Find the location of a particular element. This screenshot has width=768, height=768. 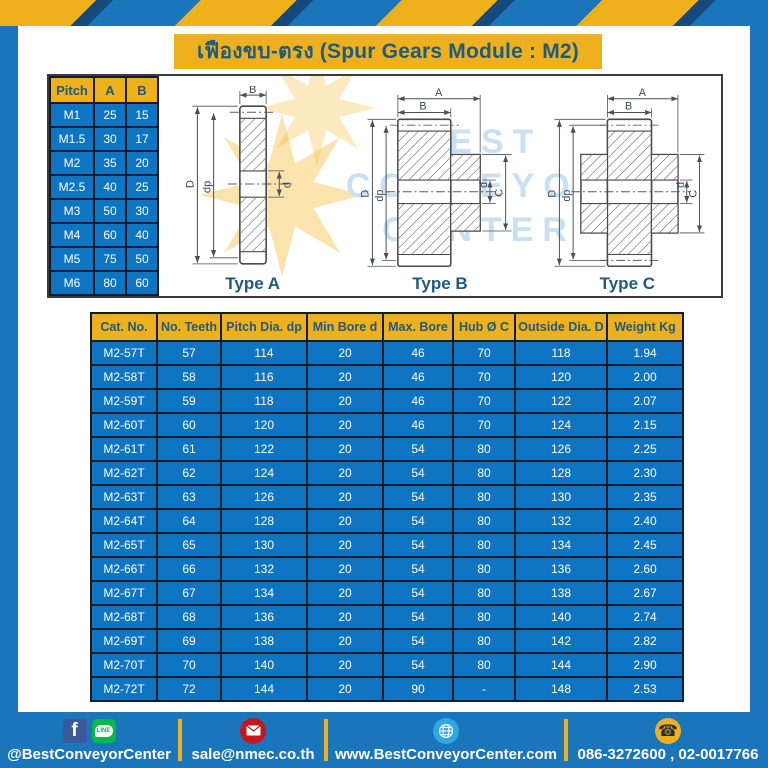

table-cell: 138 is located at coordinates (264, 641).